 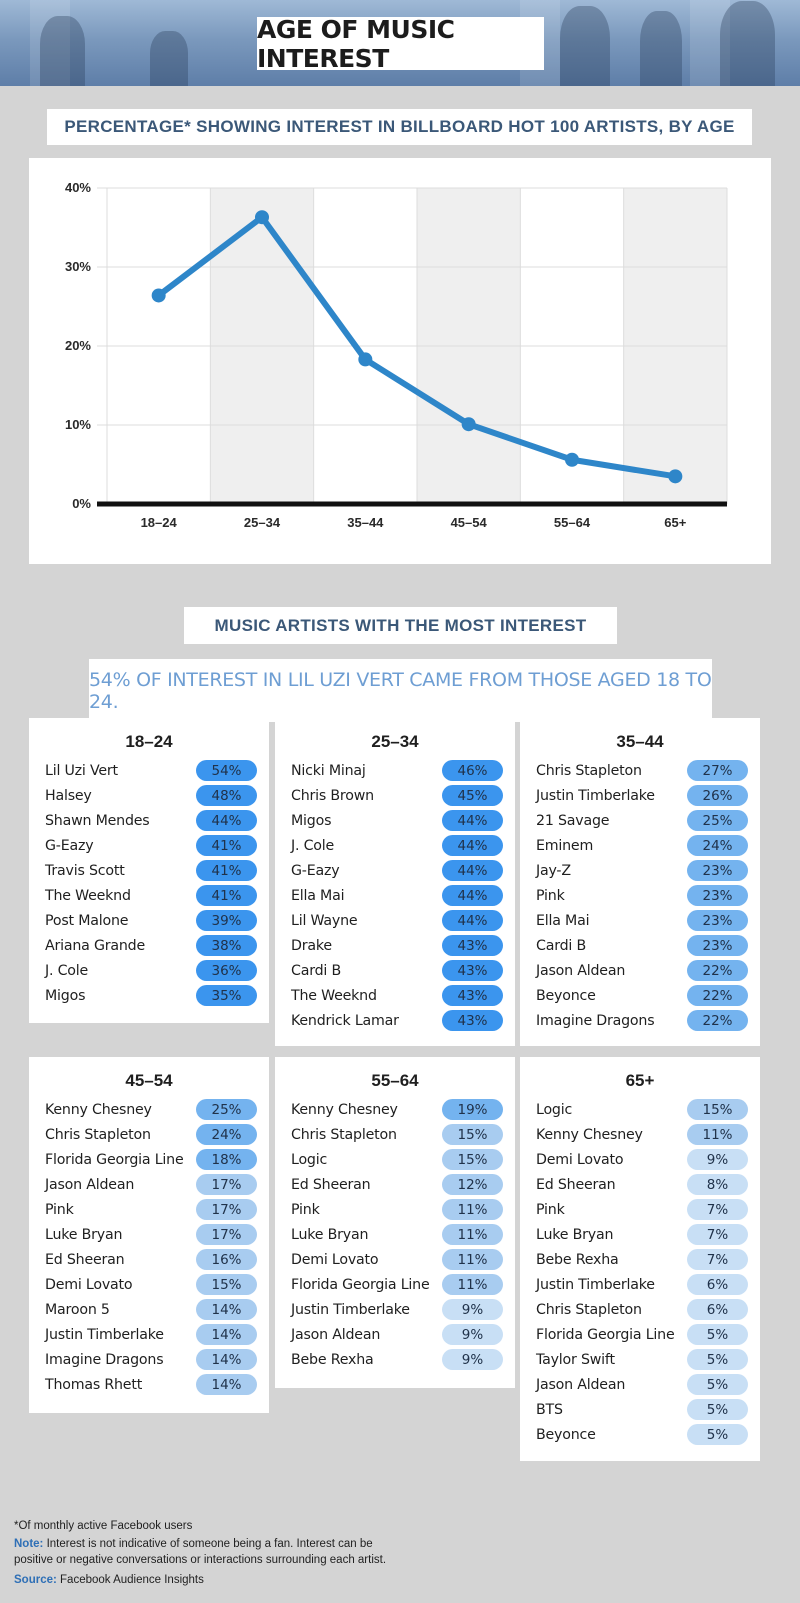 I want to click on interest-percent-badge: 54%, so click(x=226, y=770).